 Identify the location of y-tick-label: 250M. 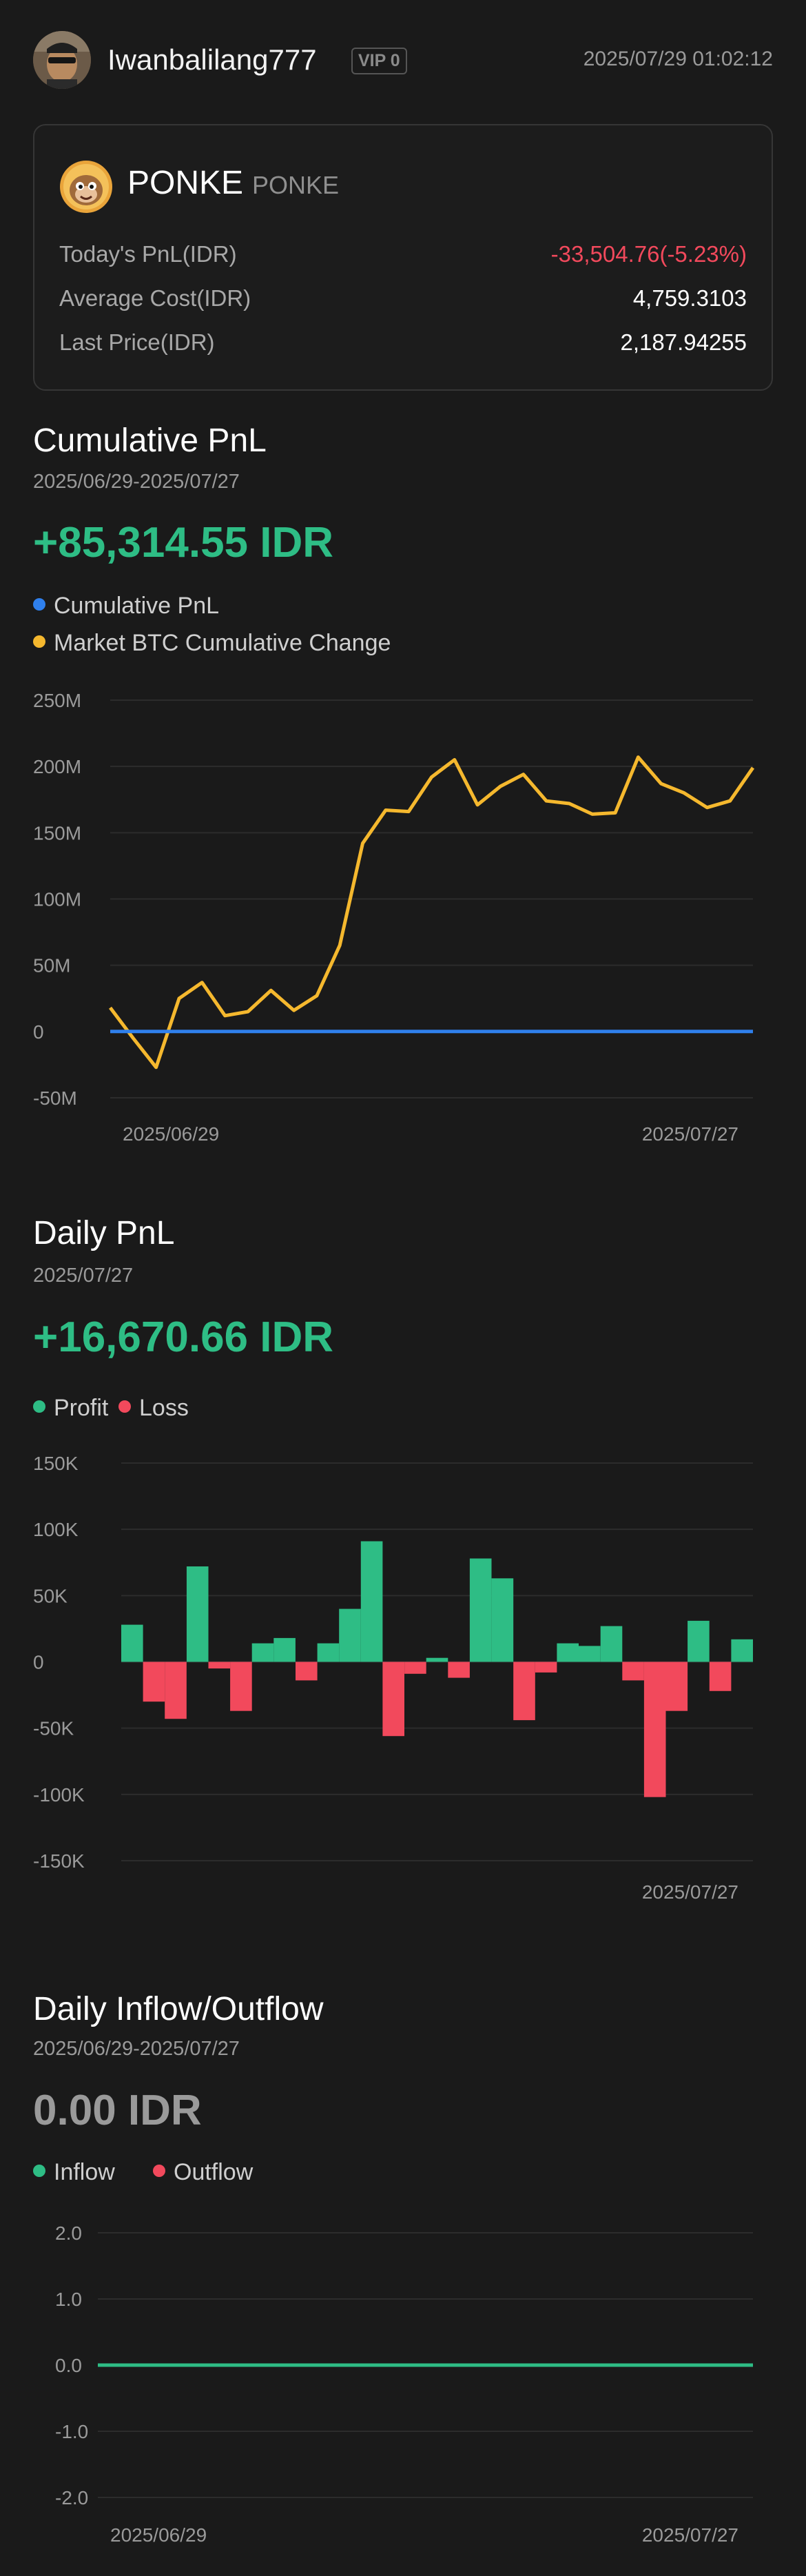
(57, 700).